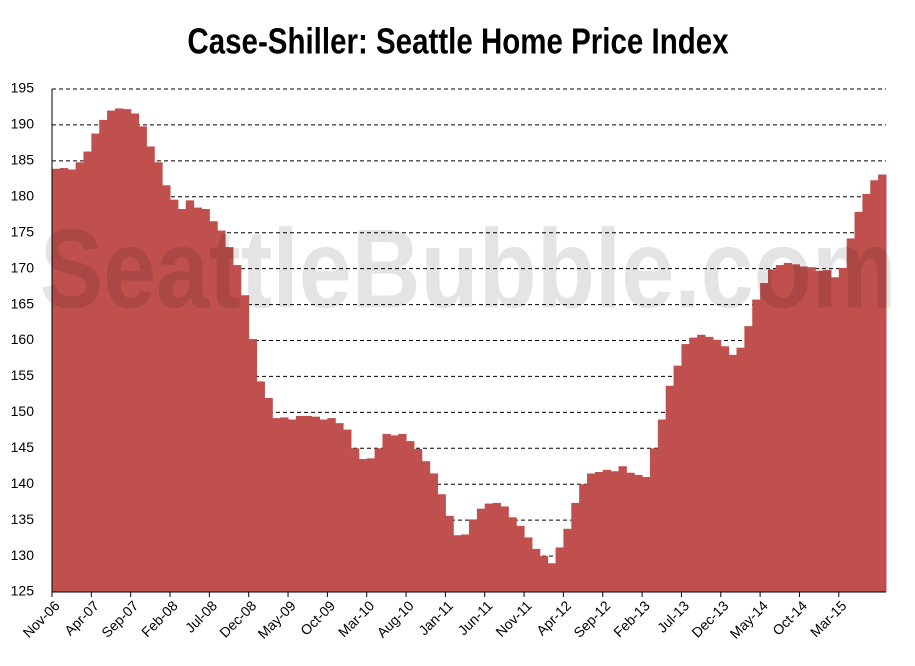 The width and height of the screenshot is (915, 666). What do you see at coordinates (395, 618) in the screenshot?
I see `x-tick-label: Aug-10` at bounding box center [395, 618].